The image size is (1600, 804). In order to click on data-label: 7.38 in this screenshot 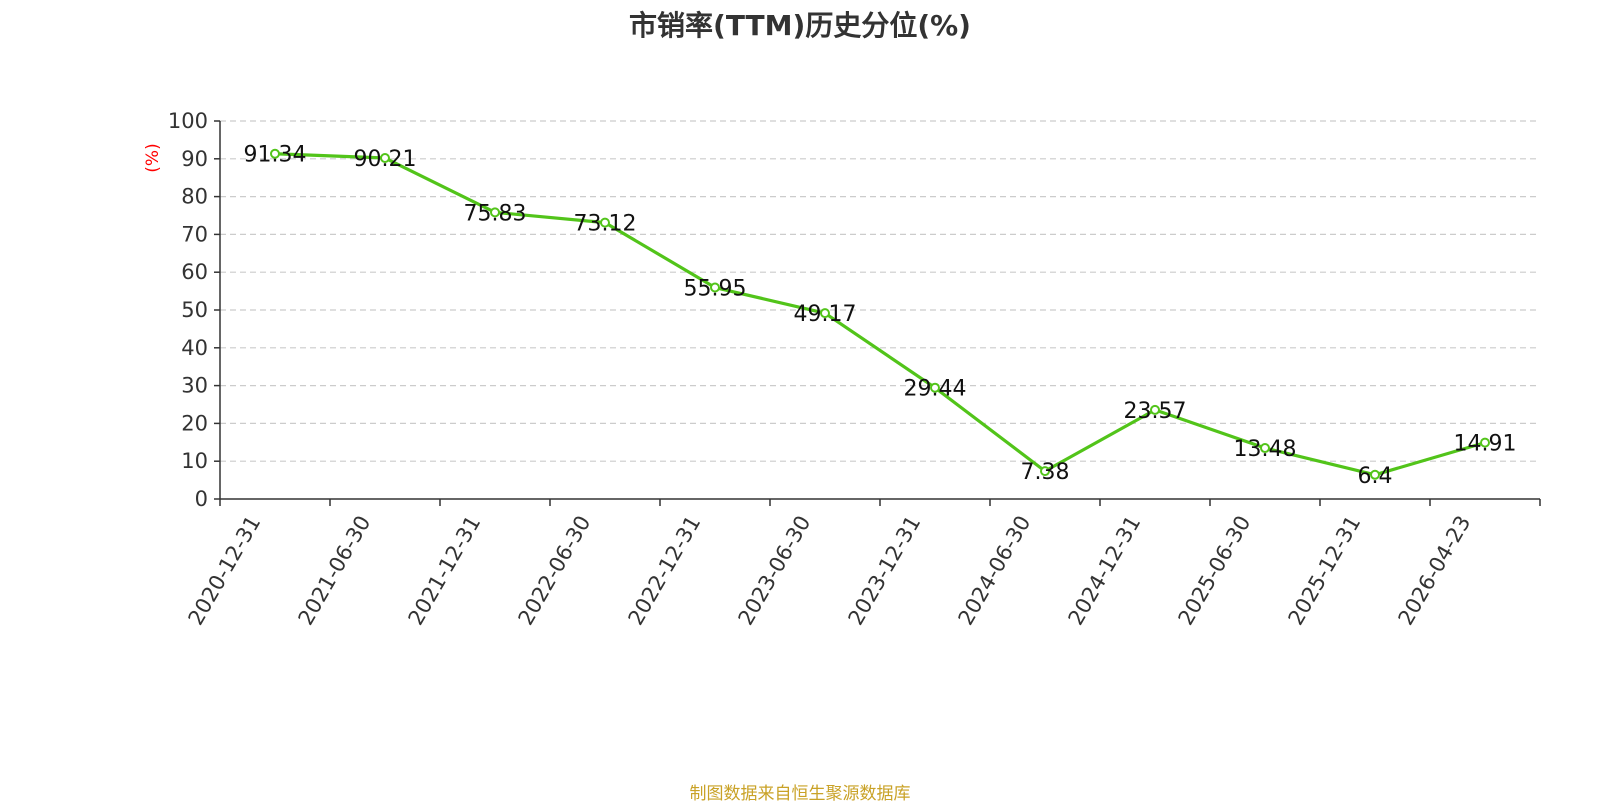, I will do `click(1045, 472)`.